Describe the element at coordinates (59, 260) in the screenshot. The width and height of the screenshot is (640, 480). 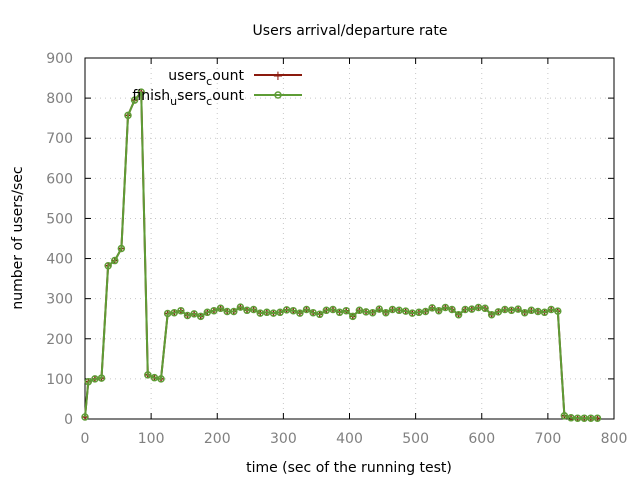
I see `y-tick-label: 400` at that location.